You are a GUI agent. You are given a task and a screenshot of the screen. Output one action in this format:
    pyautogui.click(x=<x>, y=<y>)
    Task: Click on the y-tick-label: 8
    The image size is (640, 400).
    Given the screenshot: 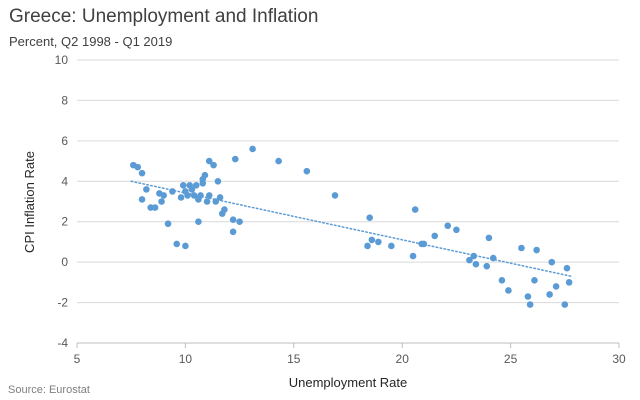 What is the action you would take?
    pyautogui.click(x=64, y=100)
    